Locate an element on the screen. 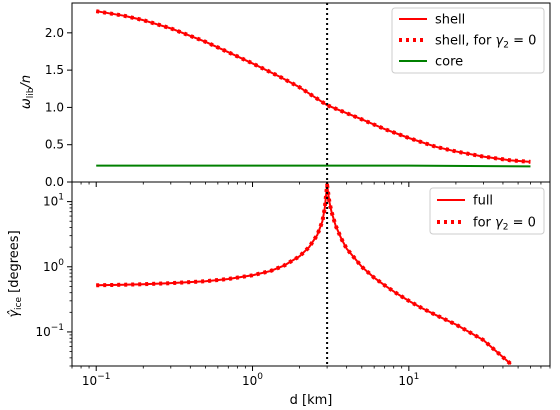  legend-label-full: full is located at coordinates (483, 201).